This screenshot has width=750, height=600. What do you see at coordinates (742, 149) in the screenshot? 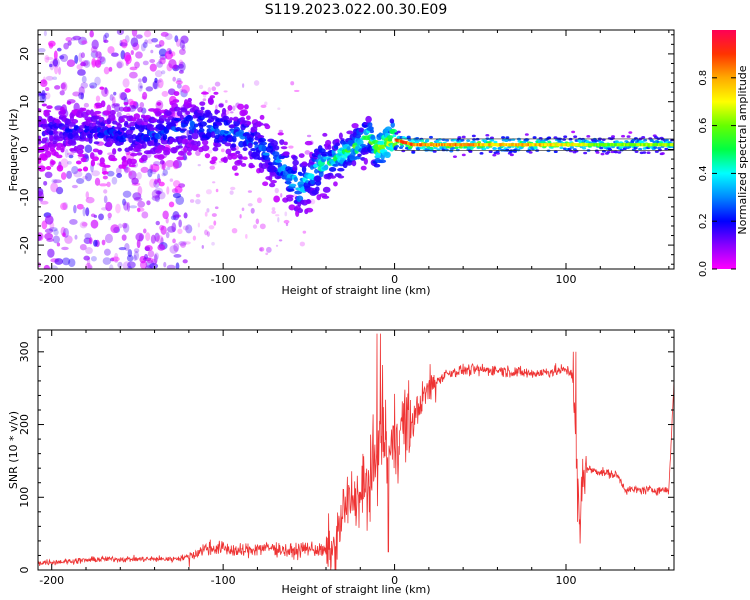
I see `colorbar-label: Normalized spectral amplitude` at bounding box center [742, 149].